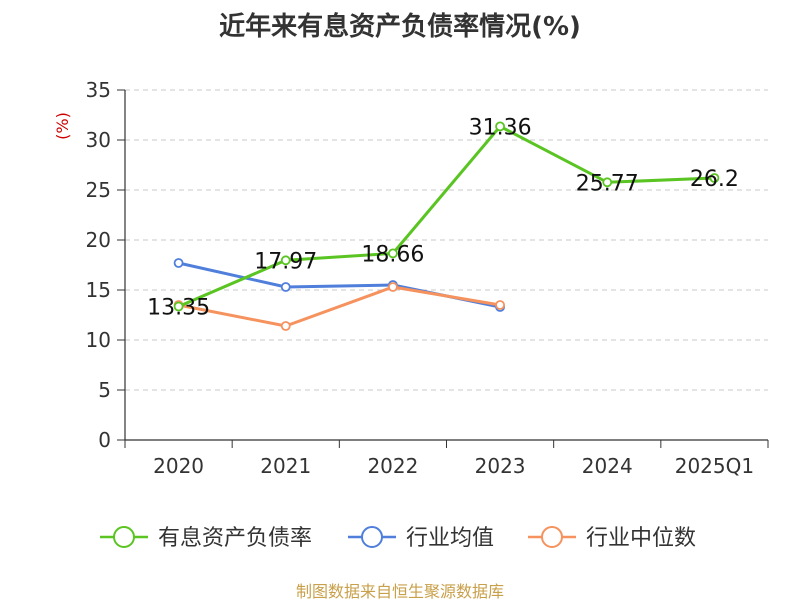 Image resolution: width=800 pixels, height=602 pixels. I want to click on legend: 有息资产负债率 行业均值 行业中位数, so click(398, 538).